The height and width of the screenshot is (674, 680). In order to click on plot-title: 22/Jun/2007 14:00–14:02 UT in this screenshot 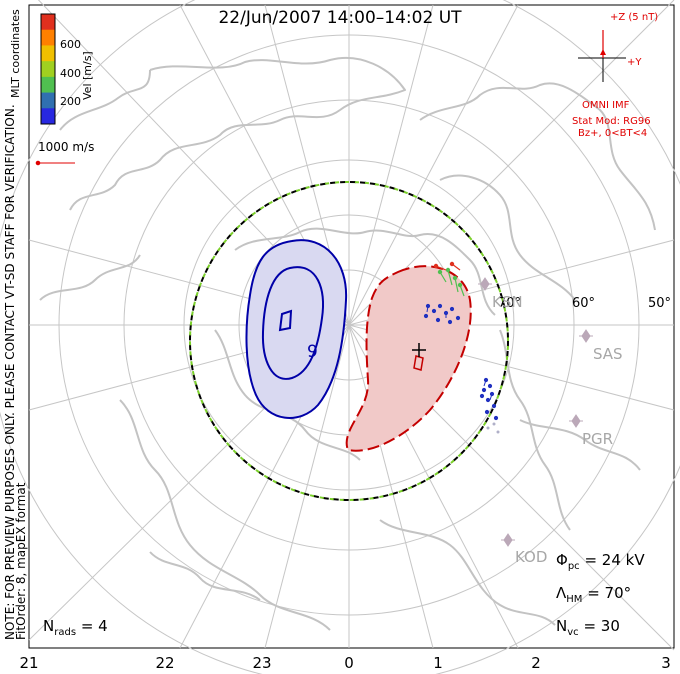, I will do `click(340, 18)`.